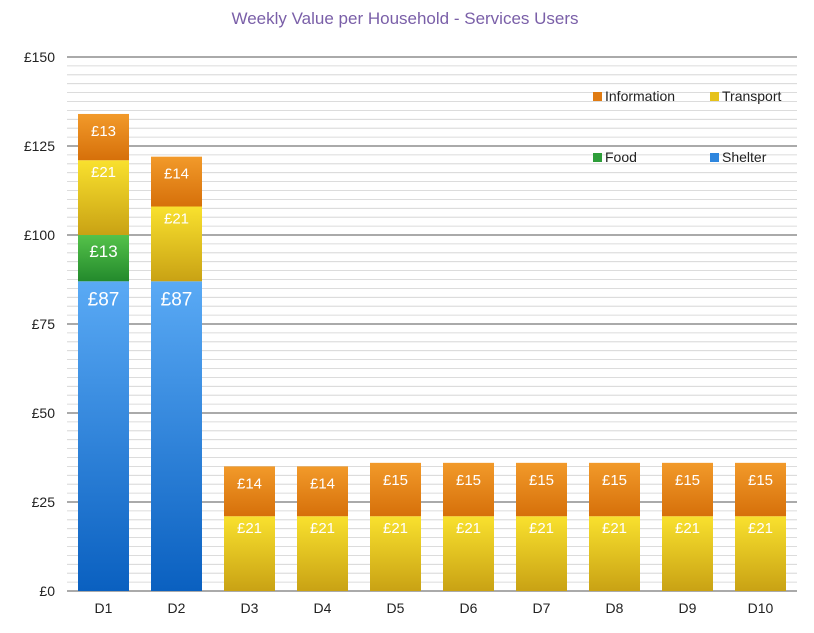  Describe the element at coordinates (468, 553) in the screenshot. I see `bar-segment-transport-d6` at that location.